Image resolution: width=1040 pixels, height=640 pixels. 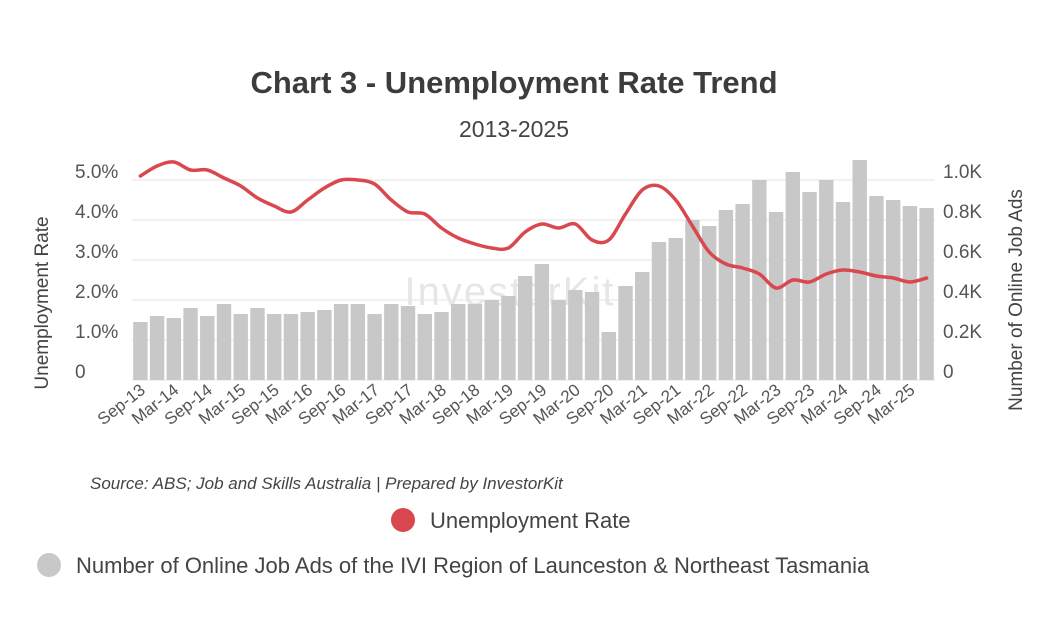 What do you see at coordinates (530, 520) in the screenshot?
I see `legend-label-rate: Unemployment Rate` at bounding box center [530, 520].